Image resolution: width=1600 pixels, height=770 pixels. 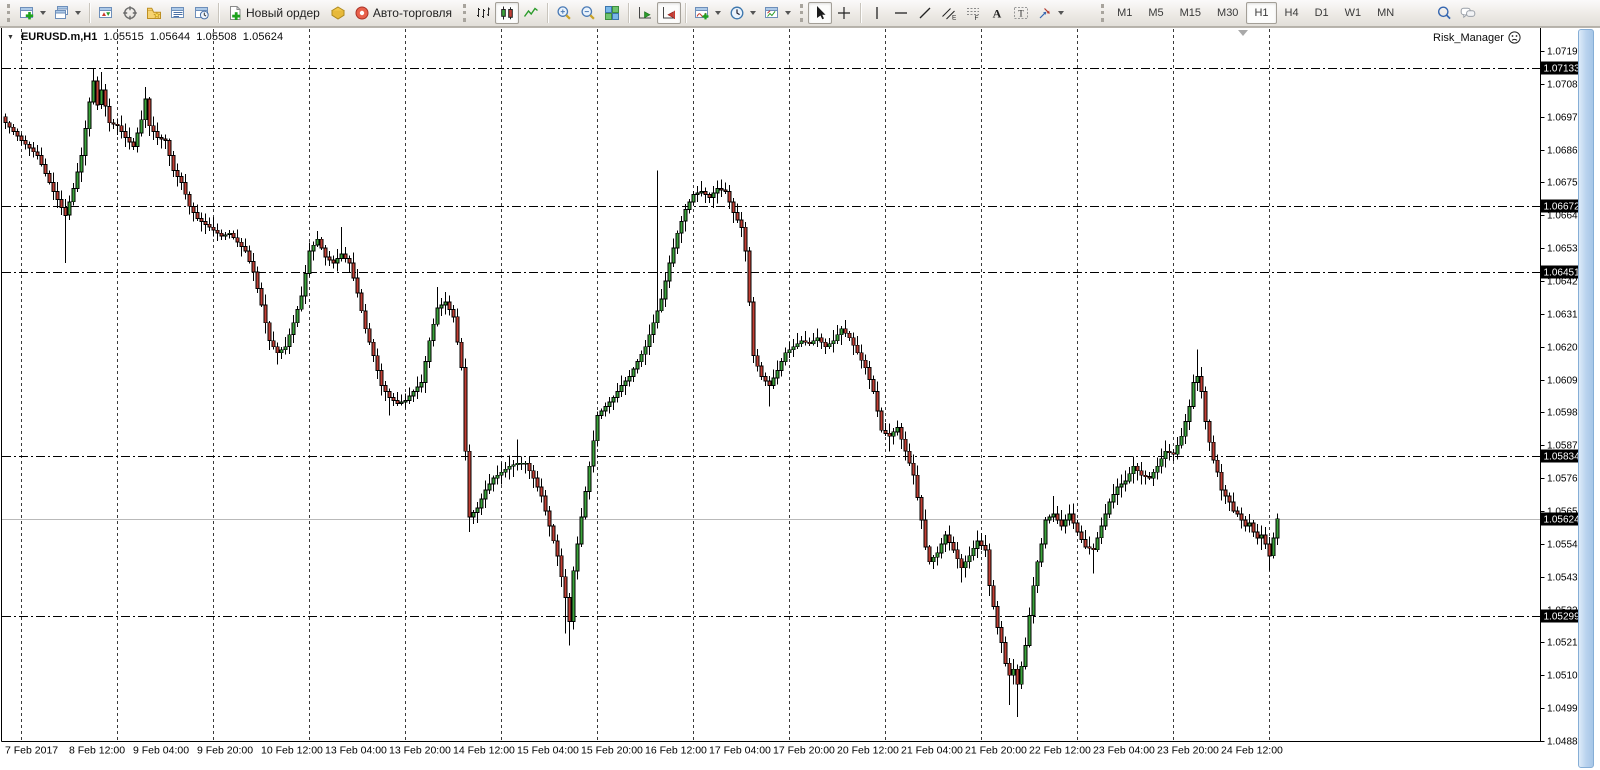 What do you see at coordinates (32, 13) in the screenshot?
I see `new-chart-button` at bounding box center [32, 13].